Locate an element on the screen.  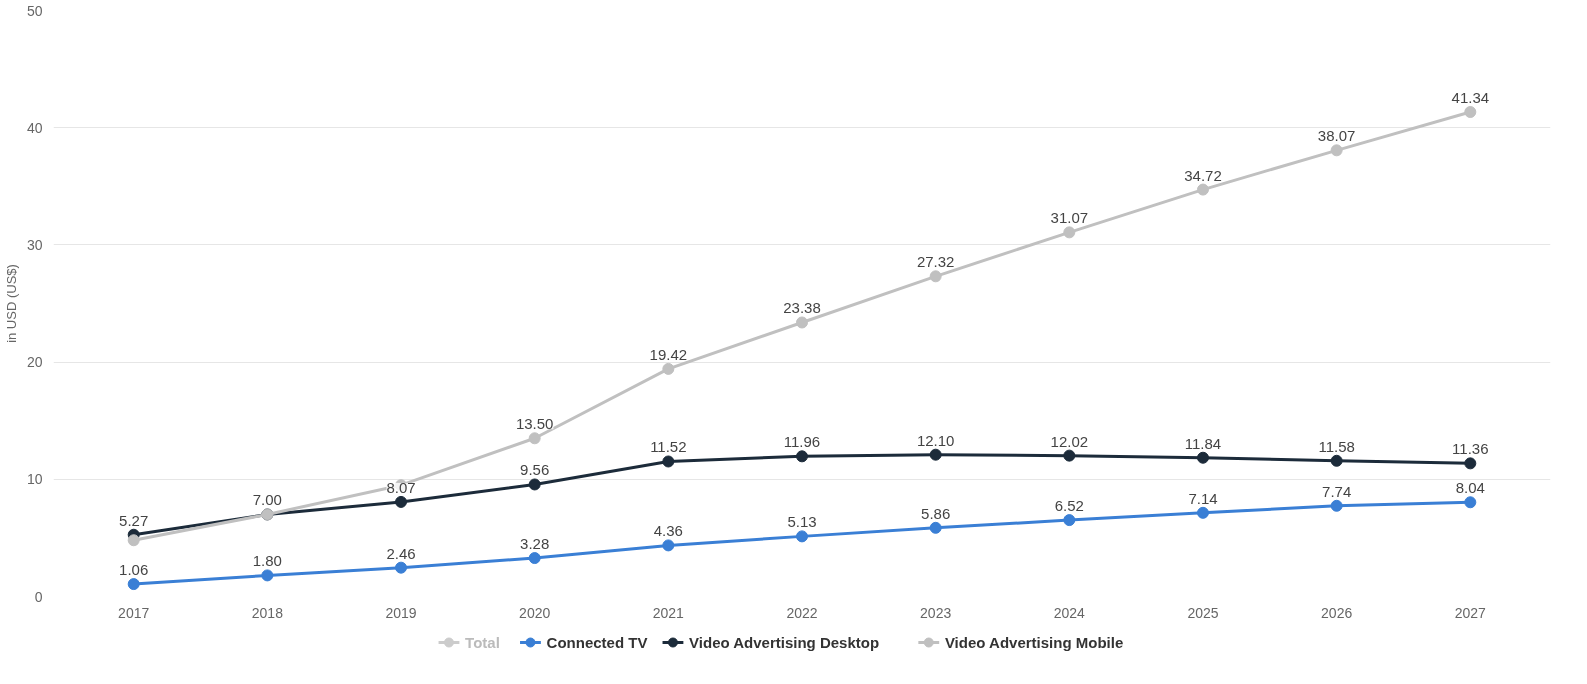
data-label: 38.07 is located at coordinates (1336, 136).